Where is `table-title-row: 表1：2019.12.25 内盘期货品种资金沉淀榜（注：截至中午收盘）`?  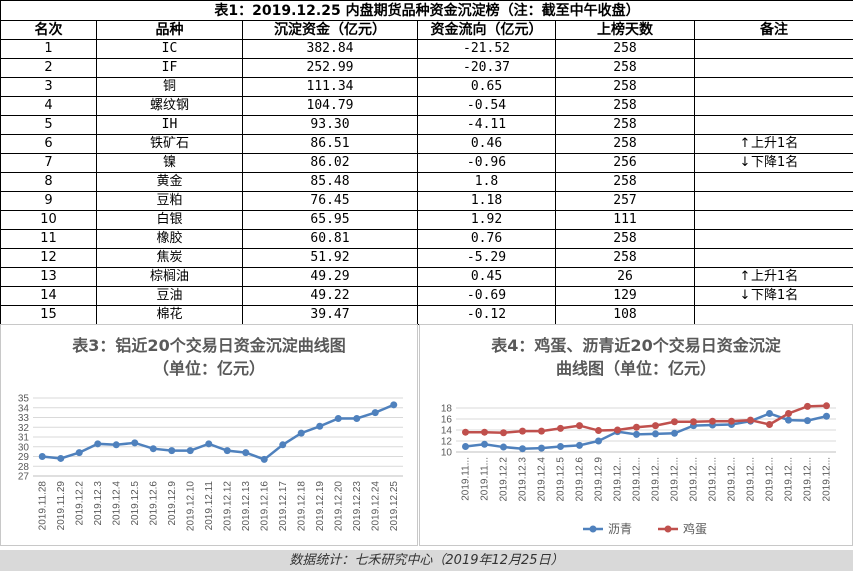 table-title-row: 表1：2019.12.25 内盘期货品种资金沉淀榜（注：截至中午收盘） is located at coordinates (426, 10).